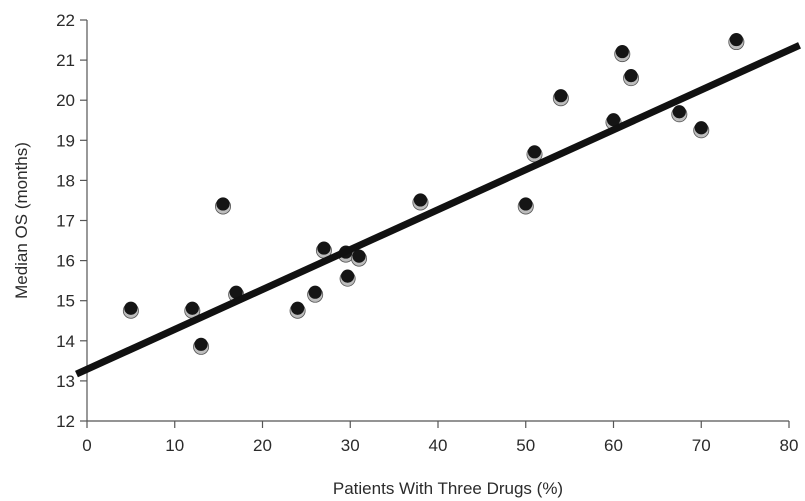  I want to click on y-axis-label: Median OS (months), so click(21, 220).